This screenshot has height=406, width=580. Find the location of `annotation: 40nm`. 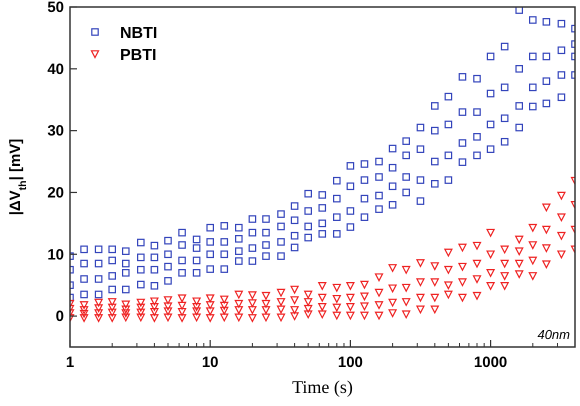

annotation: 40nm is located at coordinates (553, 334).